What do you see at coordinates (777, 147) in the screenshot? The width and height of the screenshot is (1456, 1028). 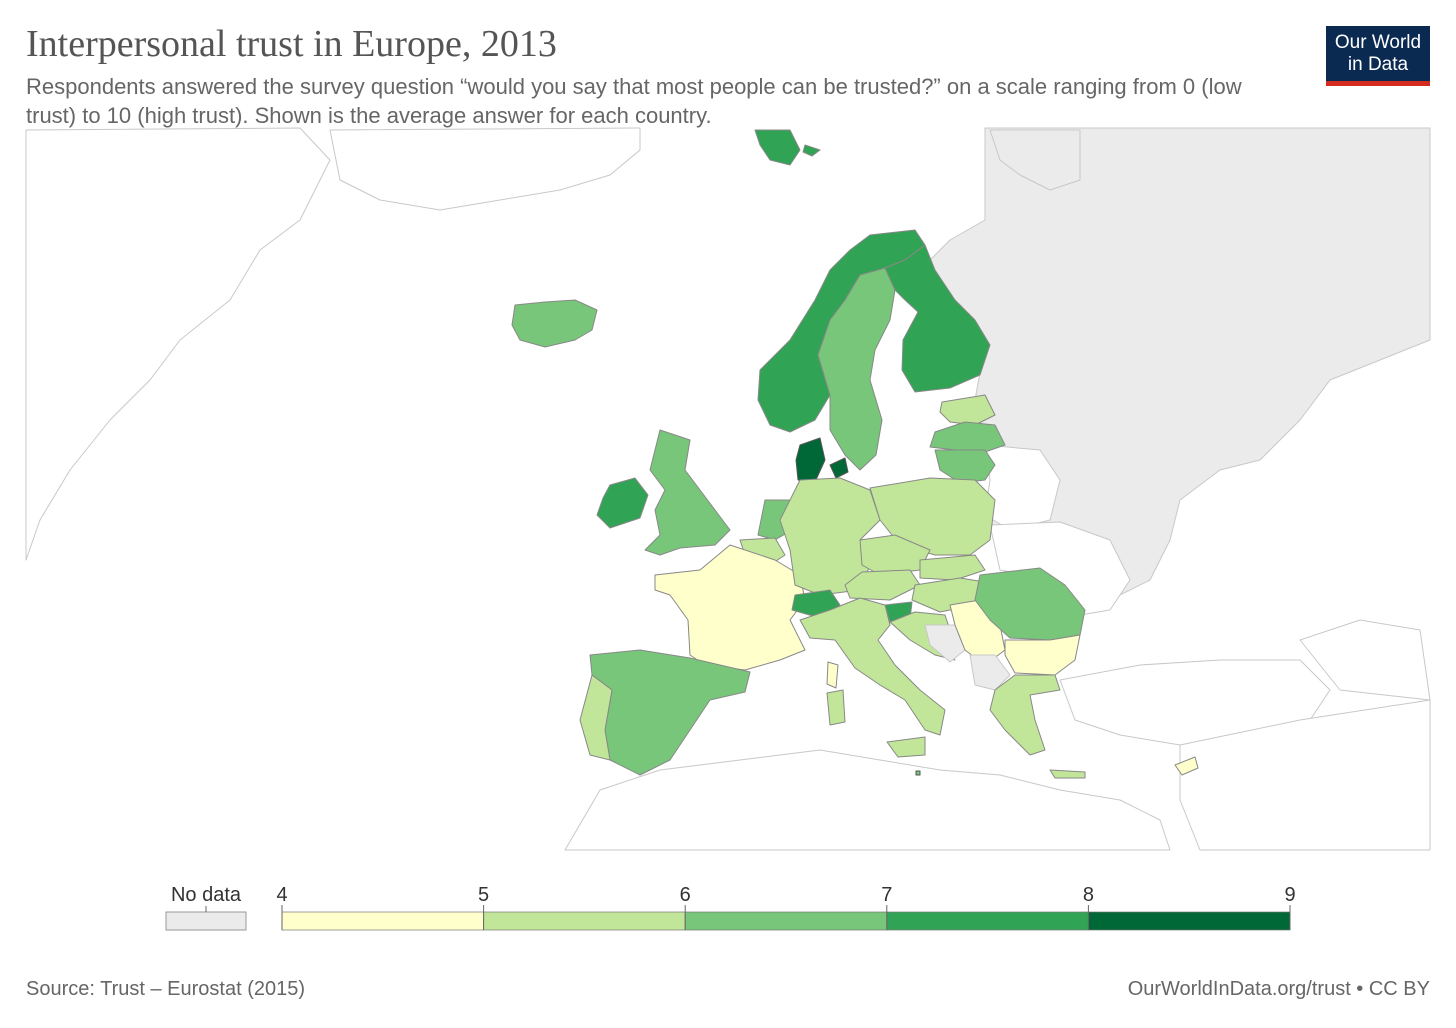 I see `country-svalbard` at bounding box center [777, 147].